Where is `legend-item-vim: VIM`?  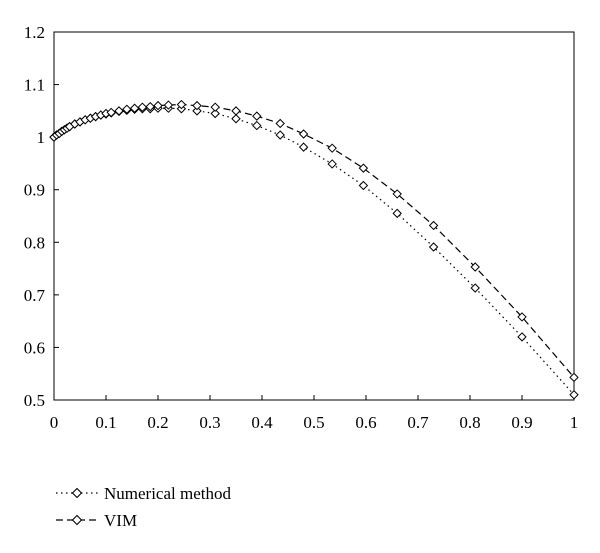
legend-item-vim: VIM is located at coordinates (96, 520).